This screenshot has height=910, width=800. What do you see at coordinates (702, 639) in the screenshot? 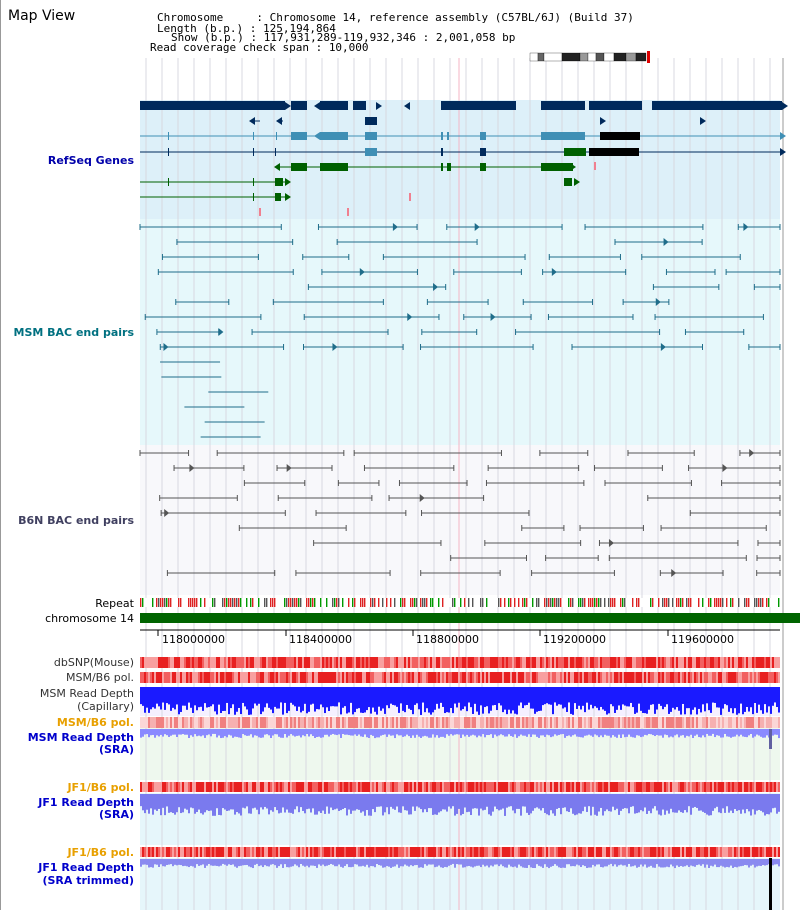
I see `tick-label: 119600000` at bounding box center [702, 639].